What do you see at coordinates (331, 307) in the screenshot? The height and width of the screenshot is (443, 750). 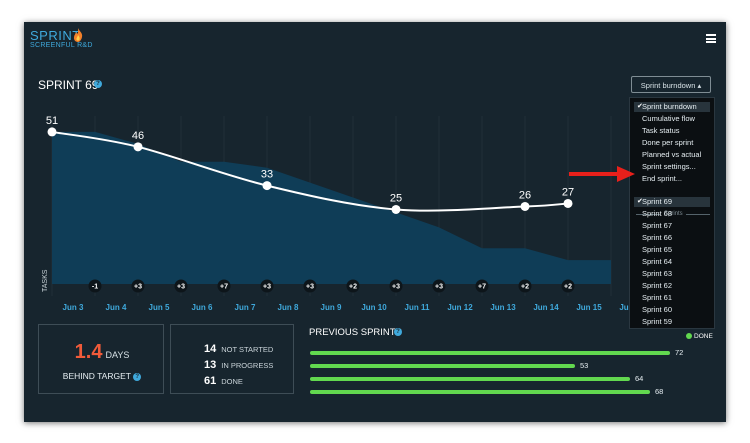 I see `x-tick-label: Jun 9` at bounding box center [331, 307].